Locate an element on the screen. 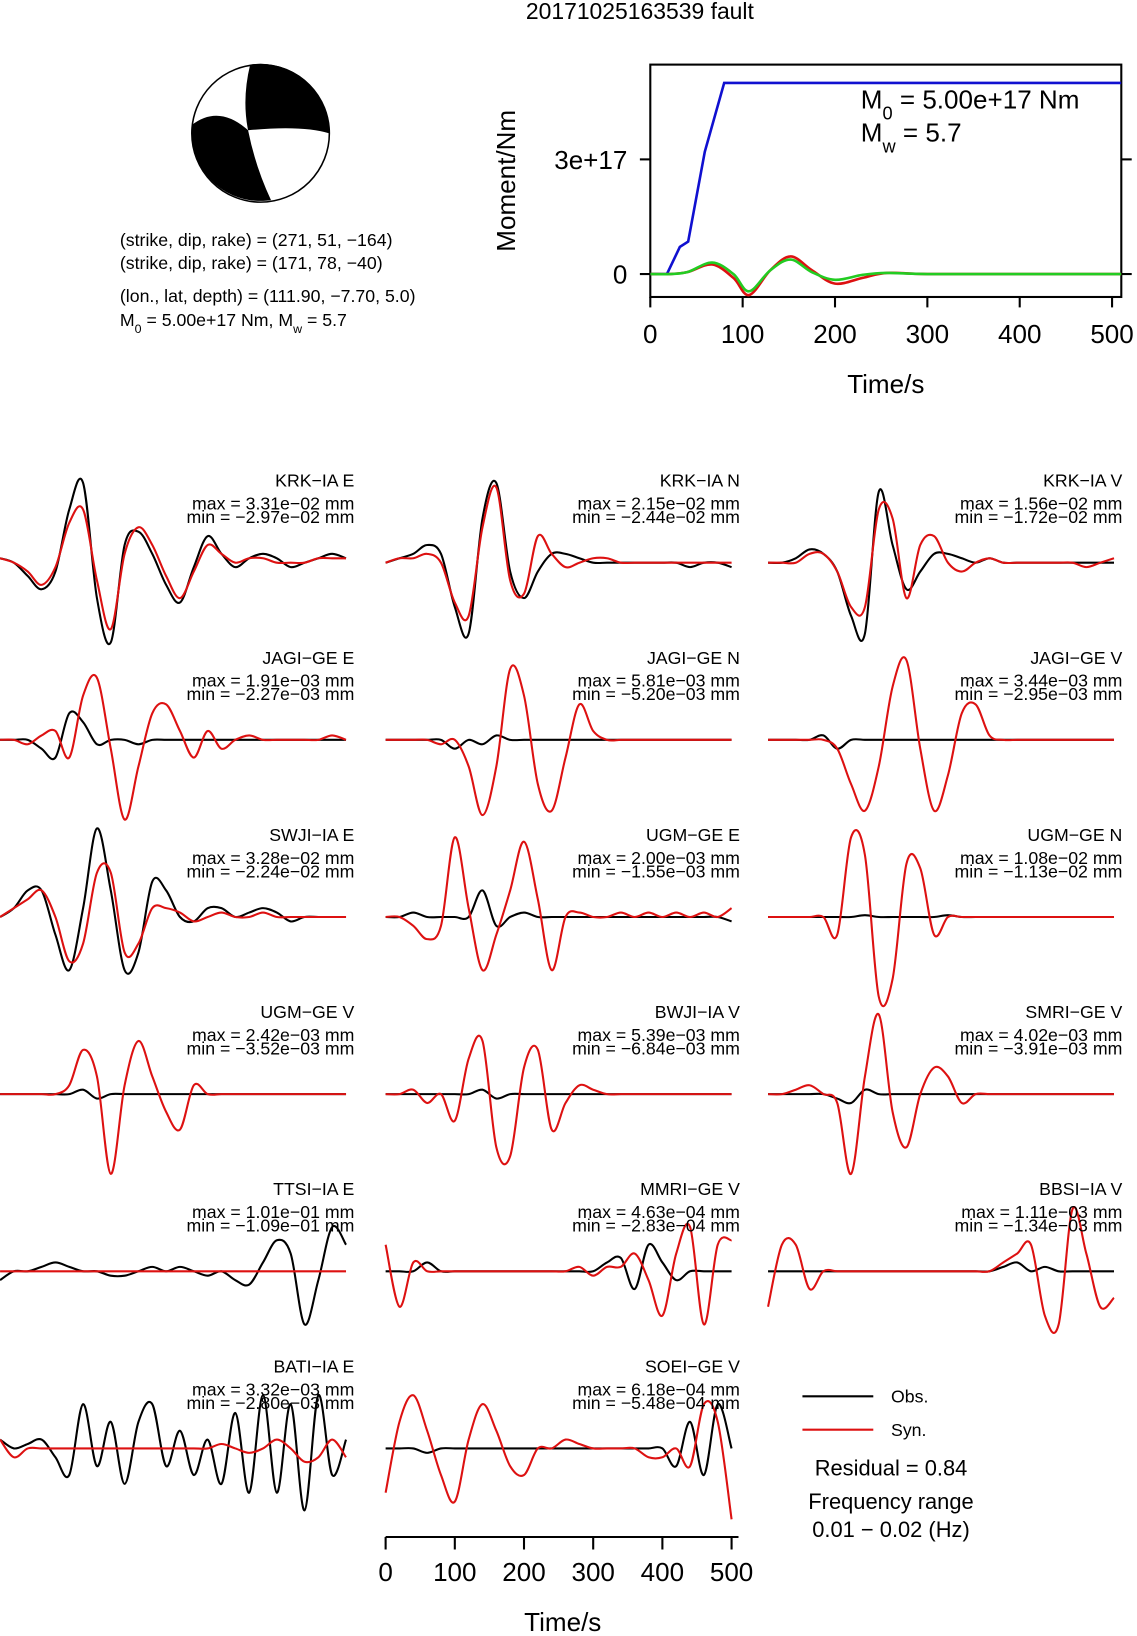 The width and height of the screenshot is (1137, 1636). min-label: min = −2.24e−02 mm is located at coordinates (271, 871).